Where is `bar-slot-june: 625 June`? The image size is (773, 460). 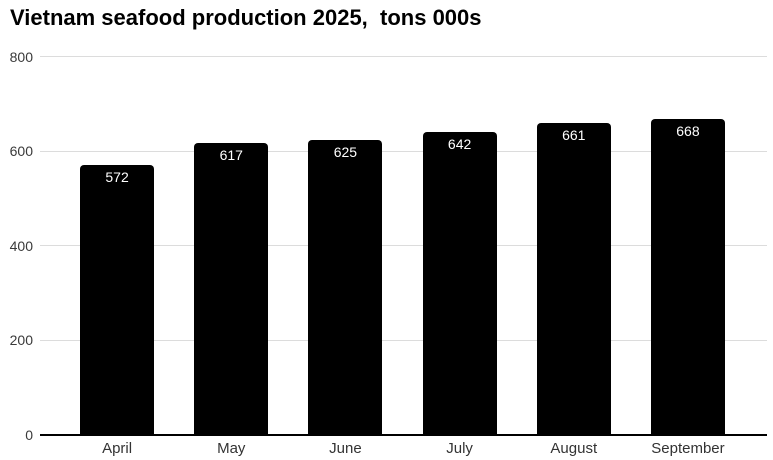 bar-slot-june: 625 June is located at coordinates (345, 256).